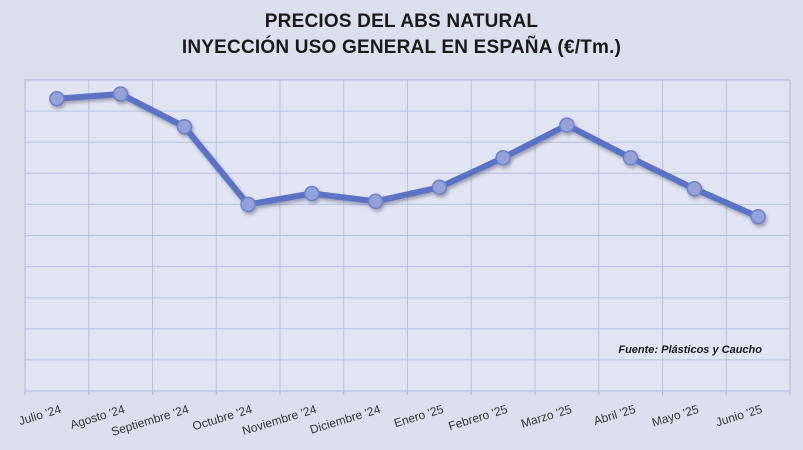  I want to click on source-note: Fuente: Plásticos y Caucho, so click(690, 350).